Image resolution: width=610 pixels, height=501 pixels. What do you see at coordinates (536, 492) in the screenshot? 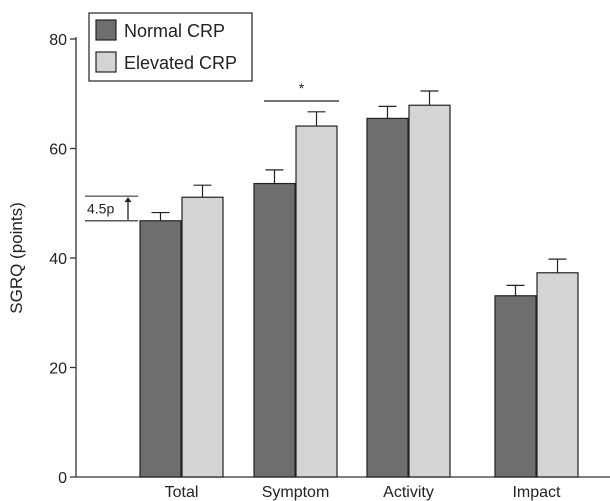
I see `x-tick-label: Impact` at bounding box center [536, 492].